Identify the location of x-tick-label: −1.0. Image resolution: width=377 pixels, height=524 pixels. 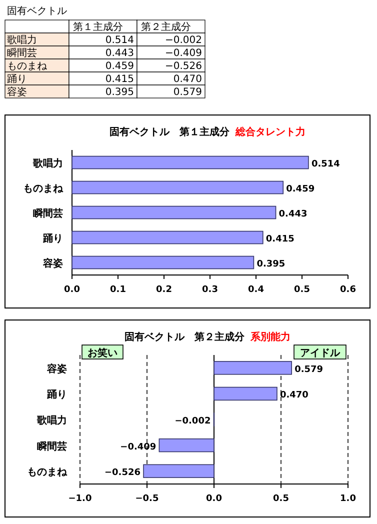
(80, 499).